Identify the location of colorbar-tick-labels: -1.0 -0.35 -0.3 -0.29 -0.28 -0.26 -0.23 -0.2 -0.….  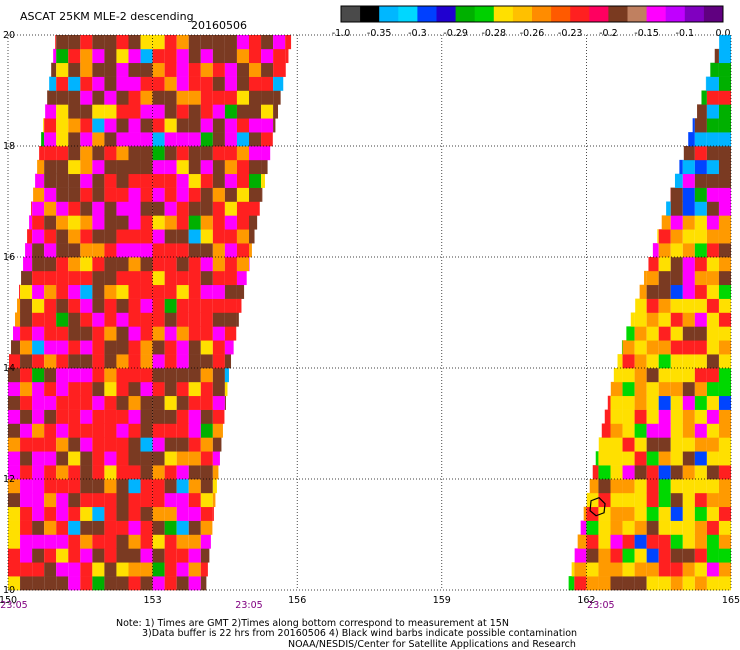
(531, 33).